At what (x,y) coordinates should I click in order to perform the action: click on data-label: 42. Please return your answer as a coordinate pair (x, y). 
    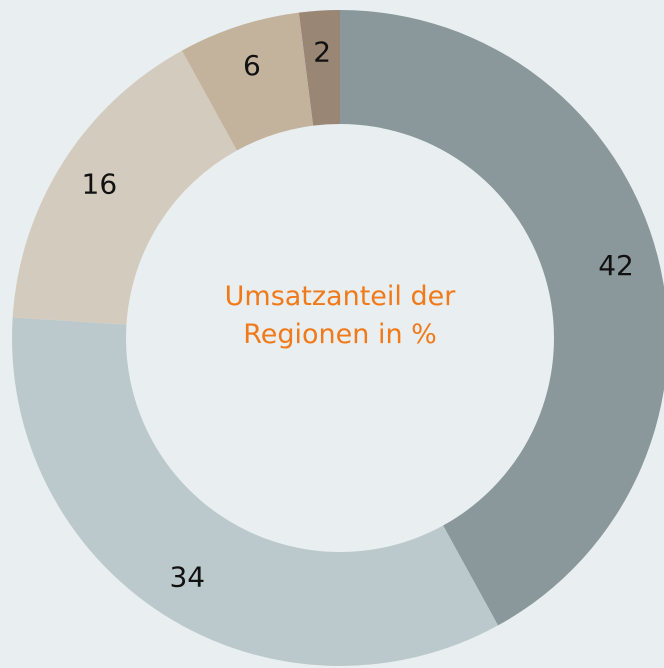
    Looking at the image, I should click on (616, 265).